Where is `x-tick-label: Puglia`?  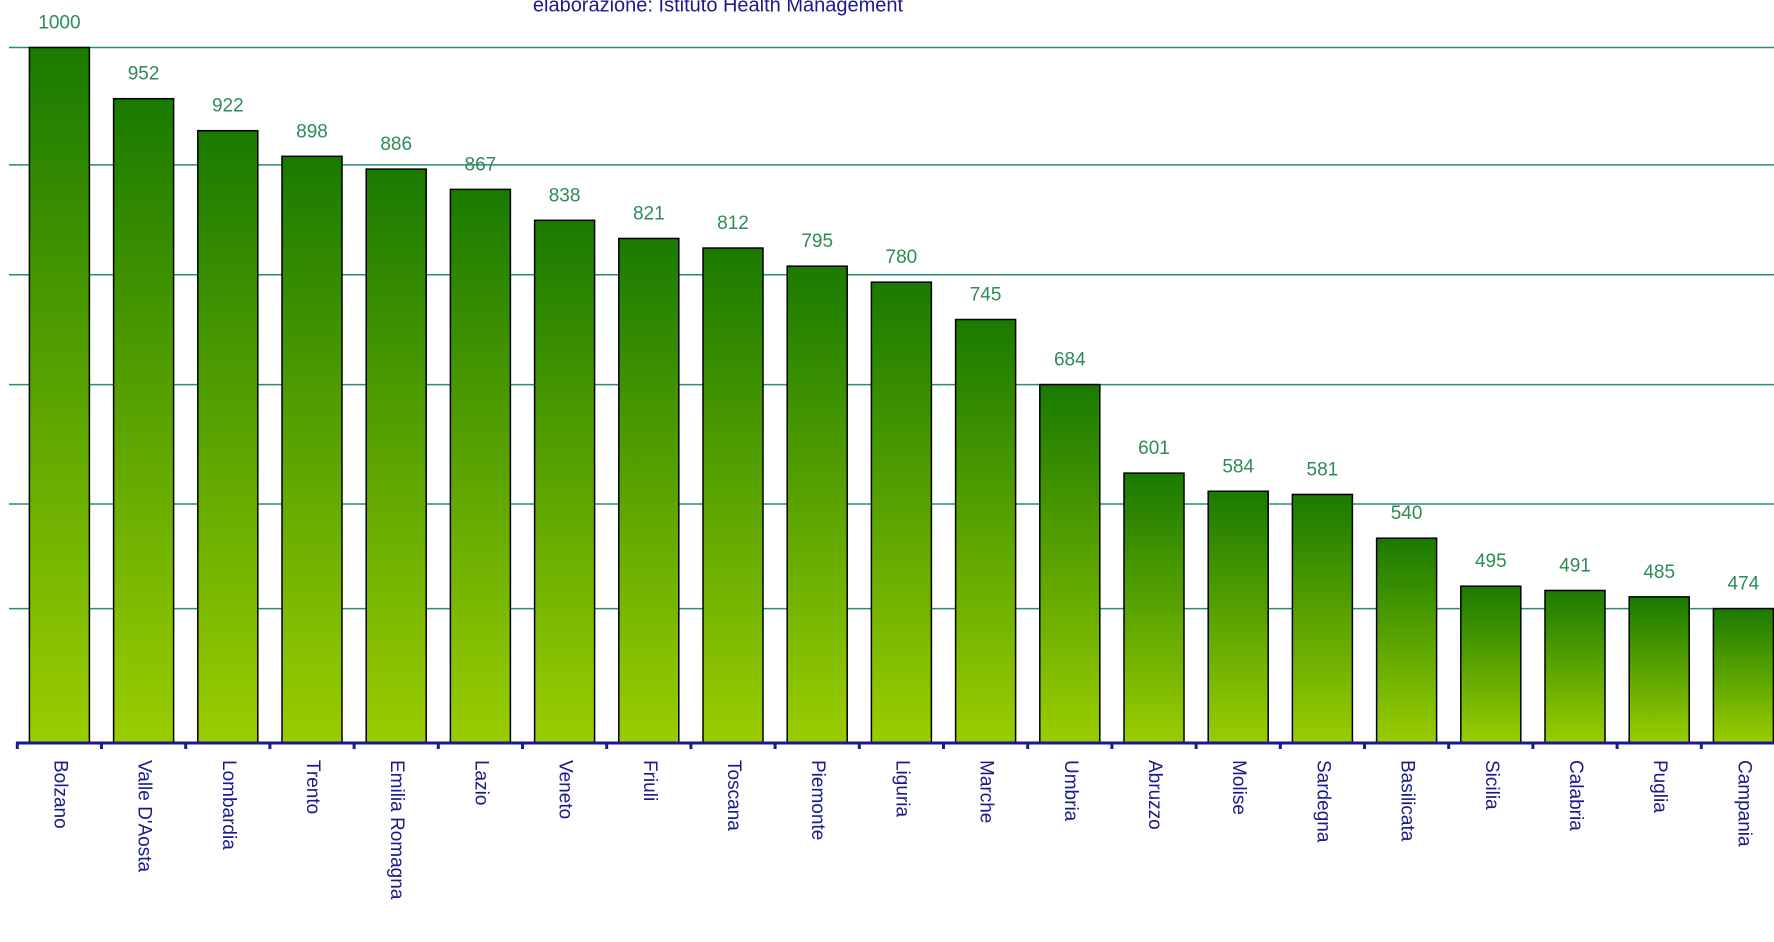
x-tick-label: Puglia is located at coordinates (1659, 786).